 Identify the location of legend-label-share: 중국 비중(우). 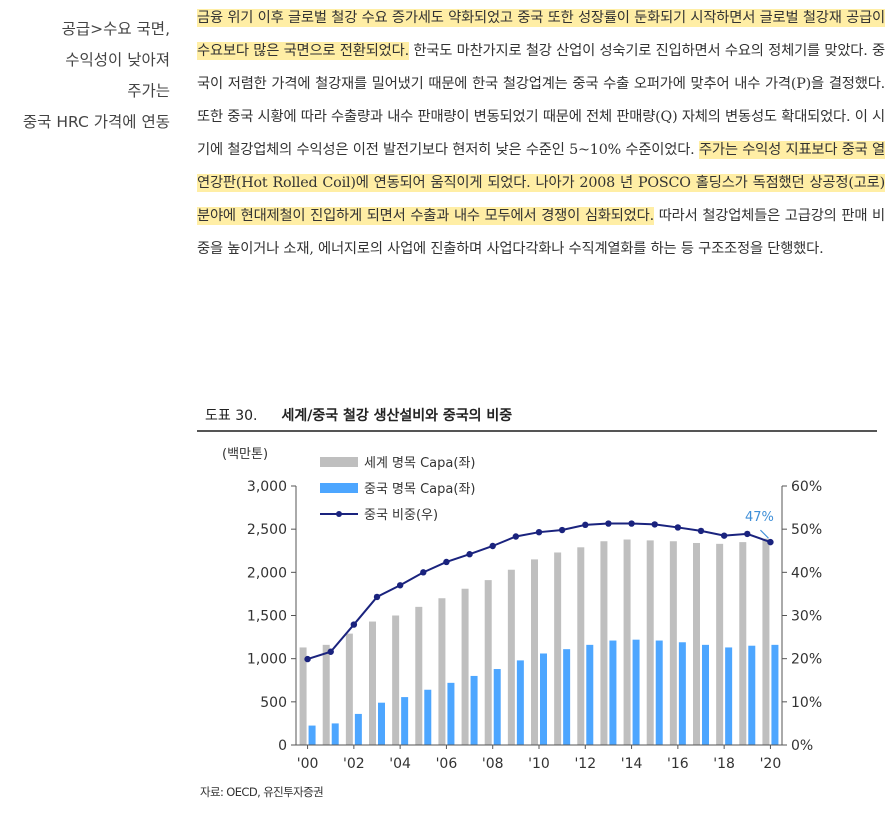
(401, 515).